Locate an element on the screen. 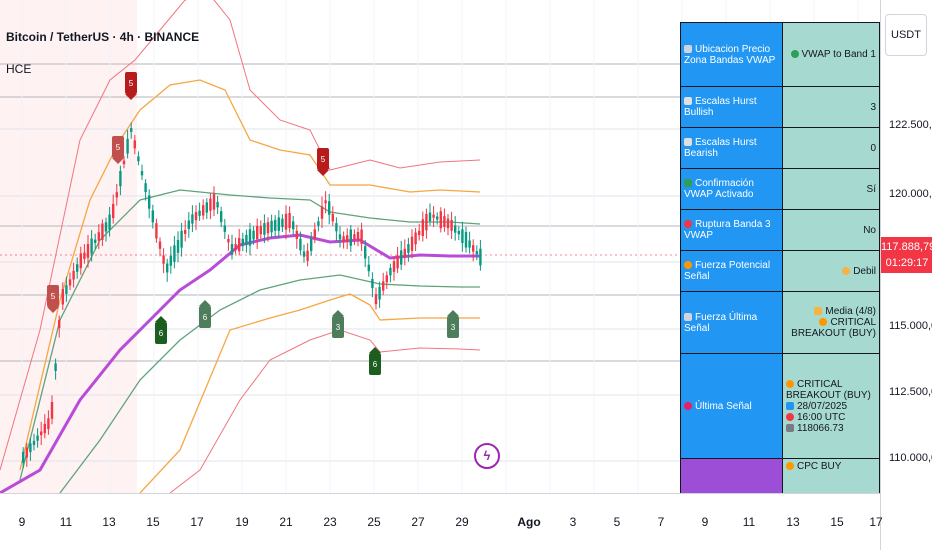 This screenshot has height=551, width=932. time-tick: 27 is located at coordinates (418, 522).